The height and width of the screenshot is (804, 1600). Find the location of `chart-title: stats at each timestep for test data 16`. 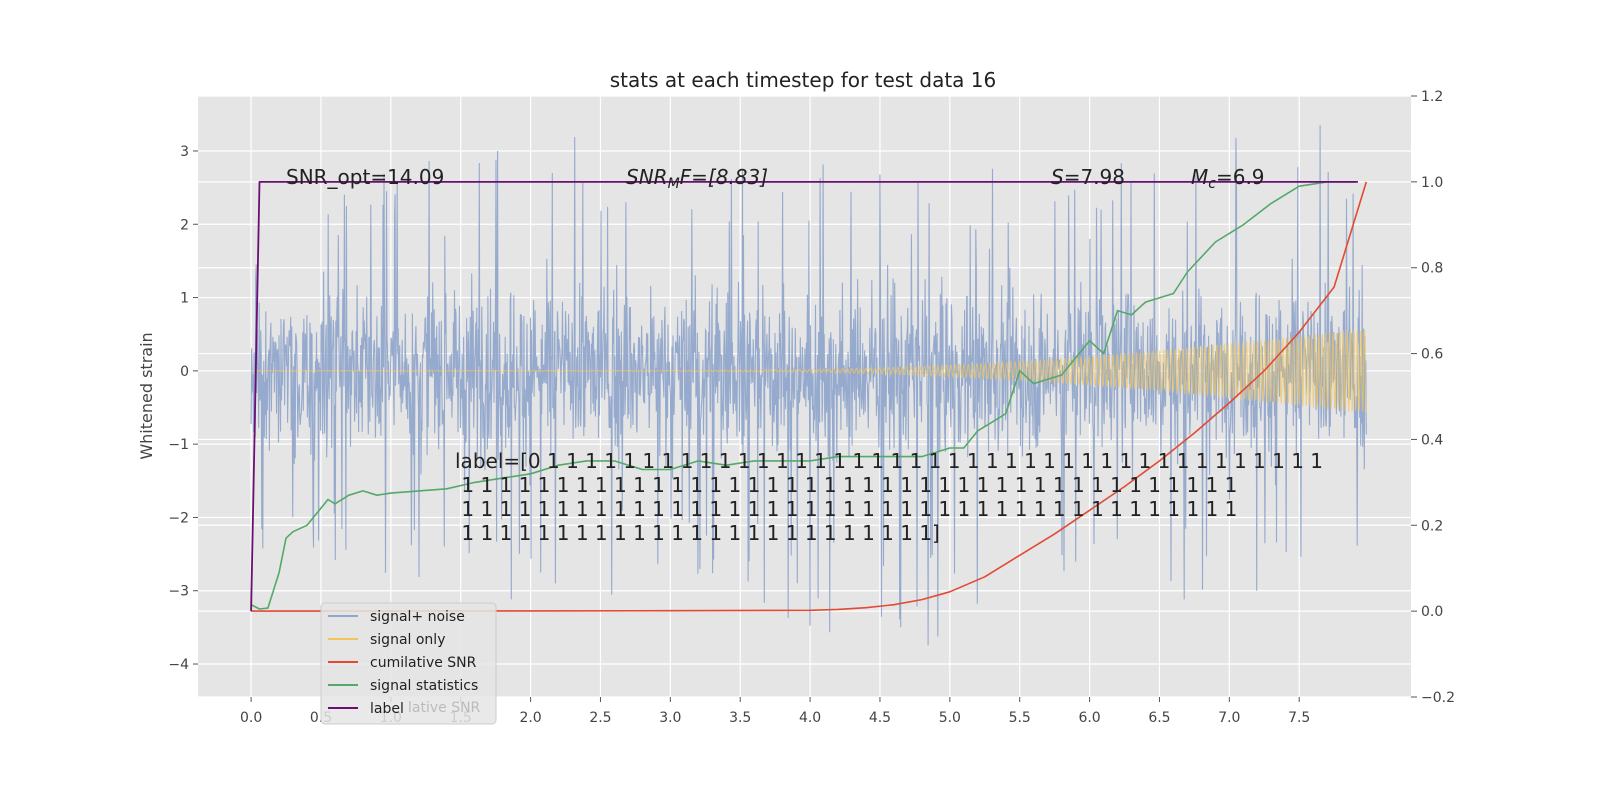

chart-title: stats at each timestep for test data 16 is located at coordinates (803, 80).